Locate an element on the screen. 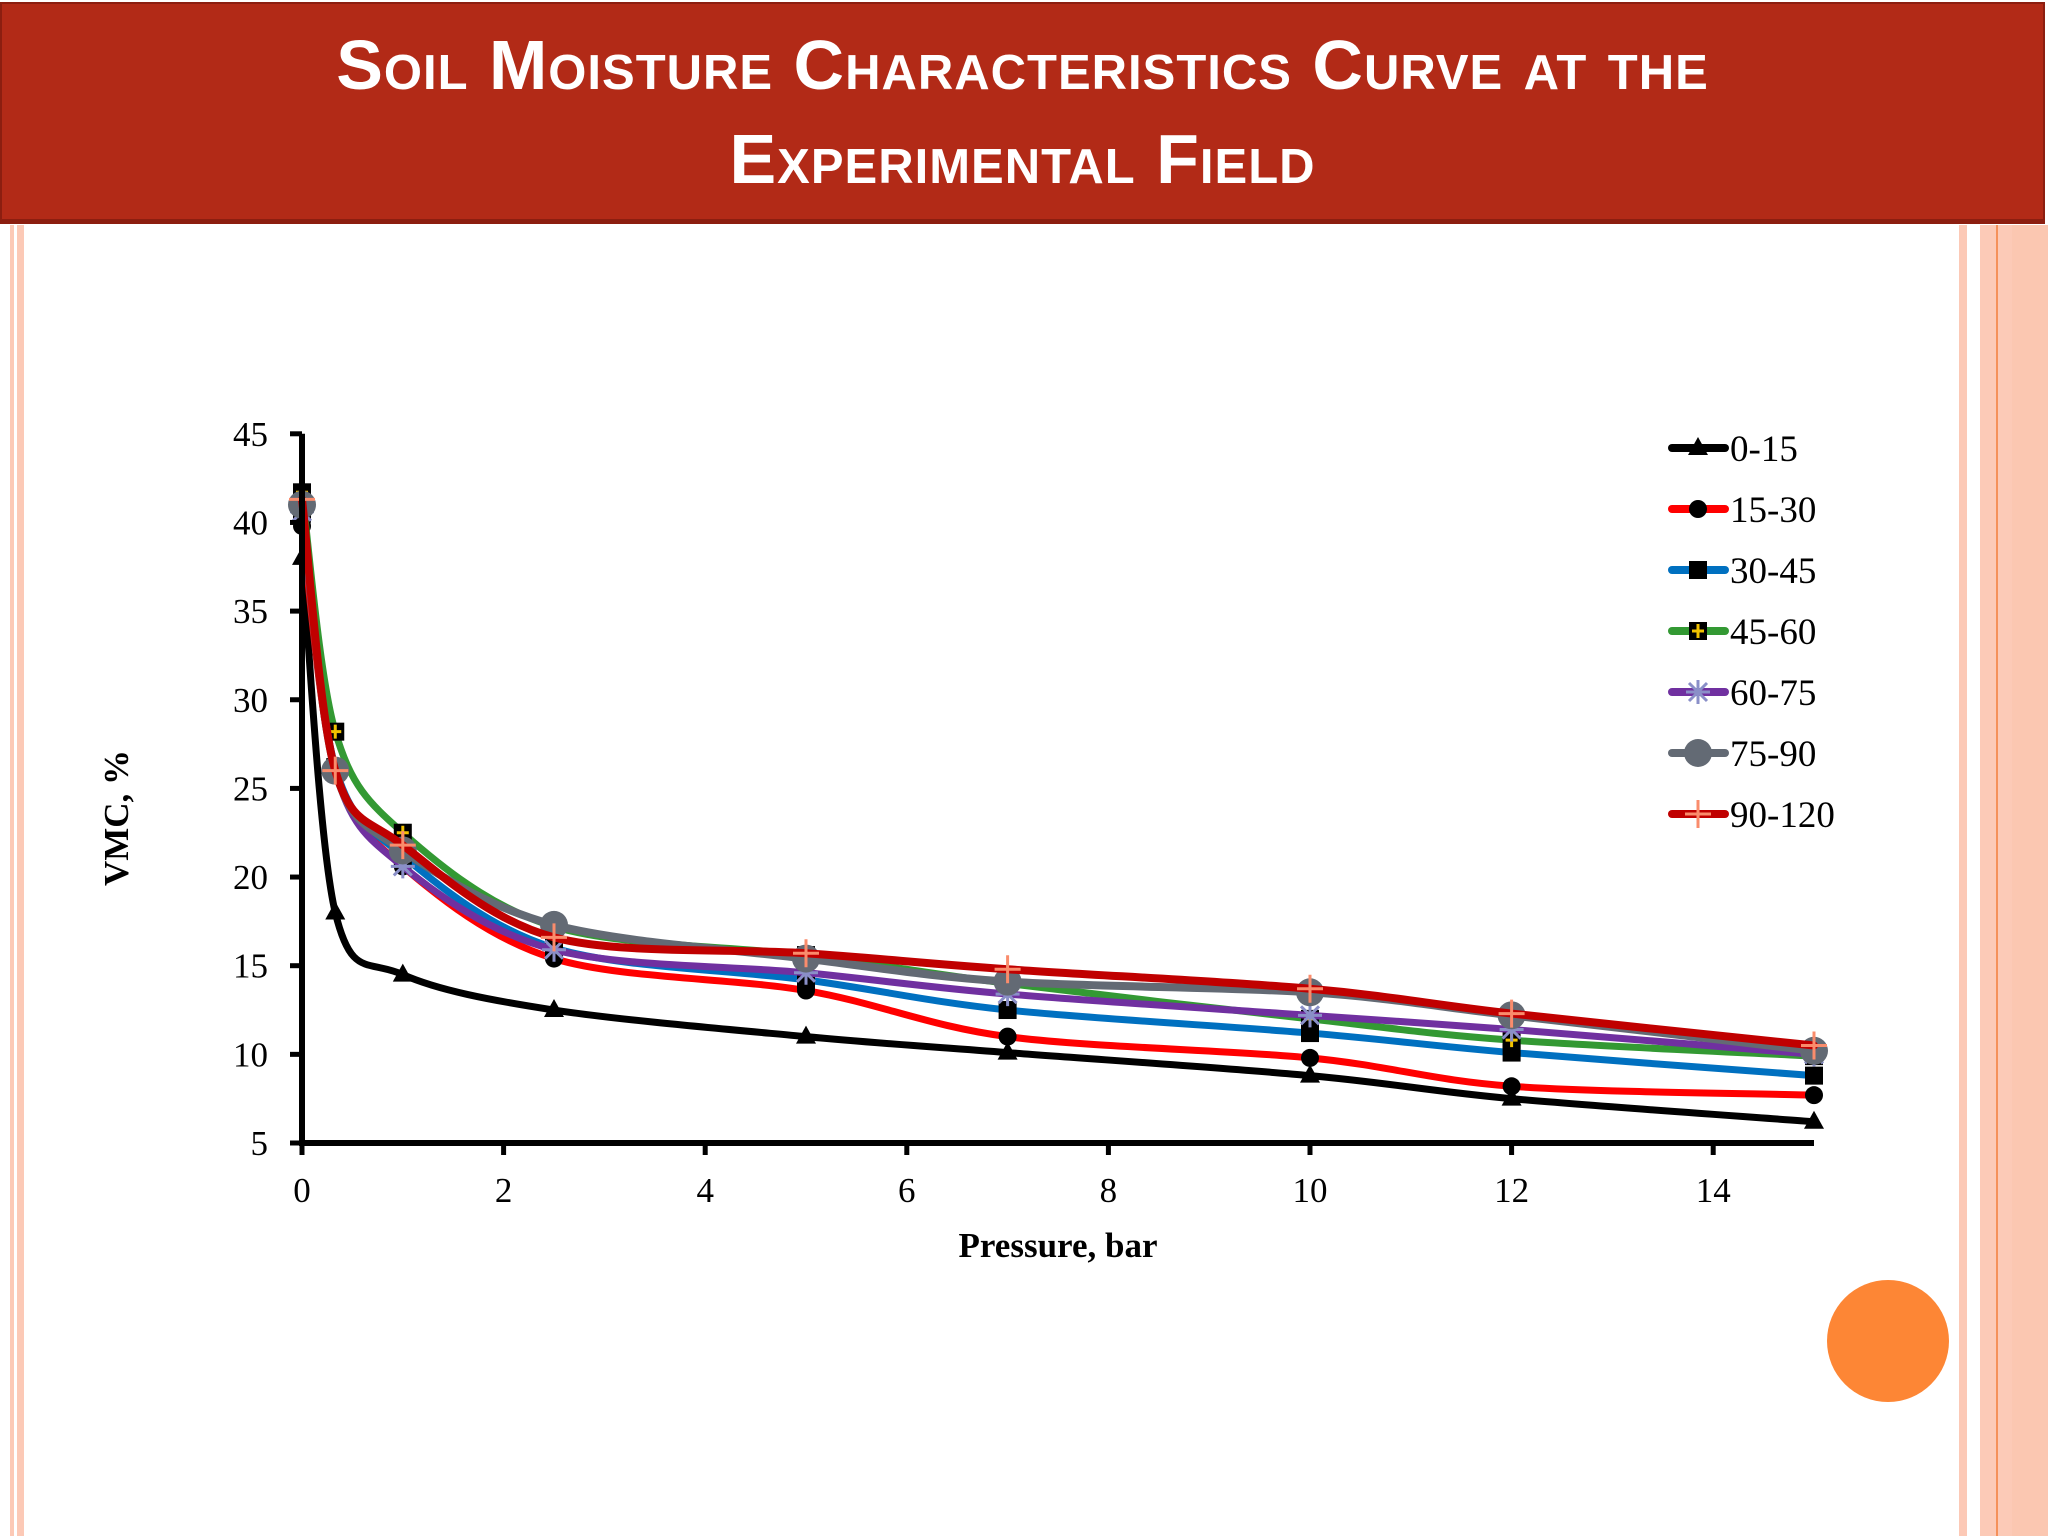 The height and width of the screenshot is (1536, 2048). legend-item: 30-45 is located at coordinates (1742, 571).